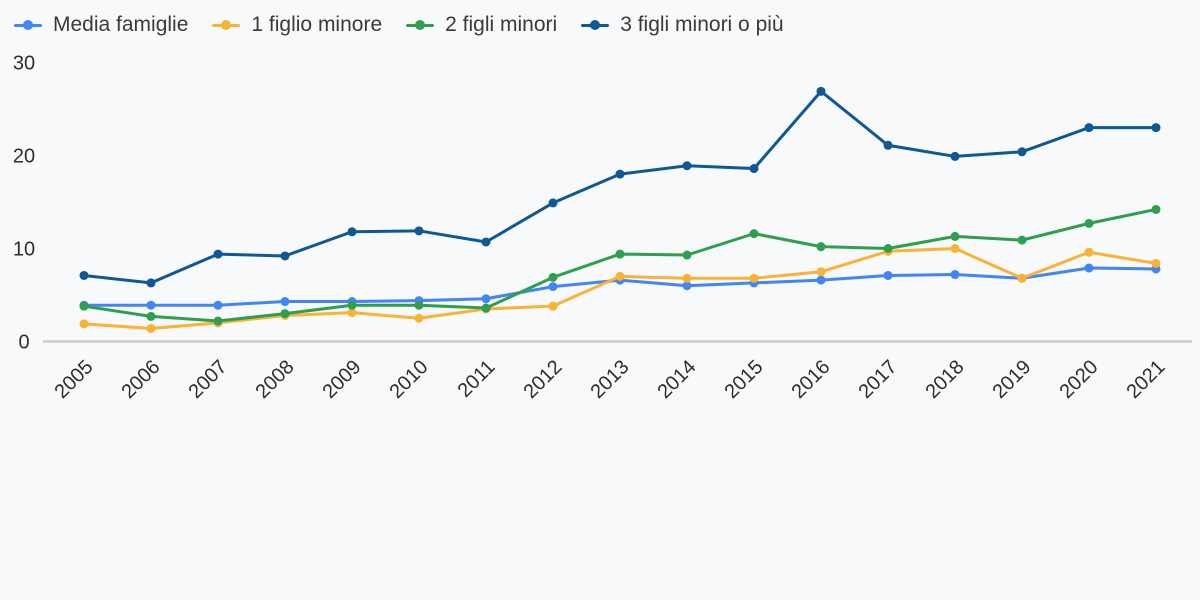 This screenshot has width=1200, height=600. What do you see at coordinates (702, 24) in the screenshot?
I see `legend-item-label: 3 figli minori o più` at bounding box center [702, 24].